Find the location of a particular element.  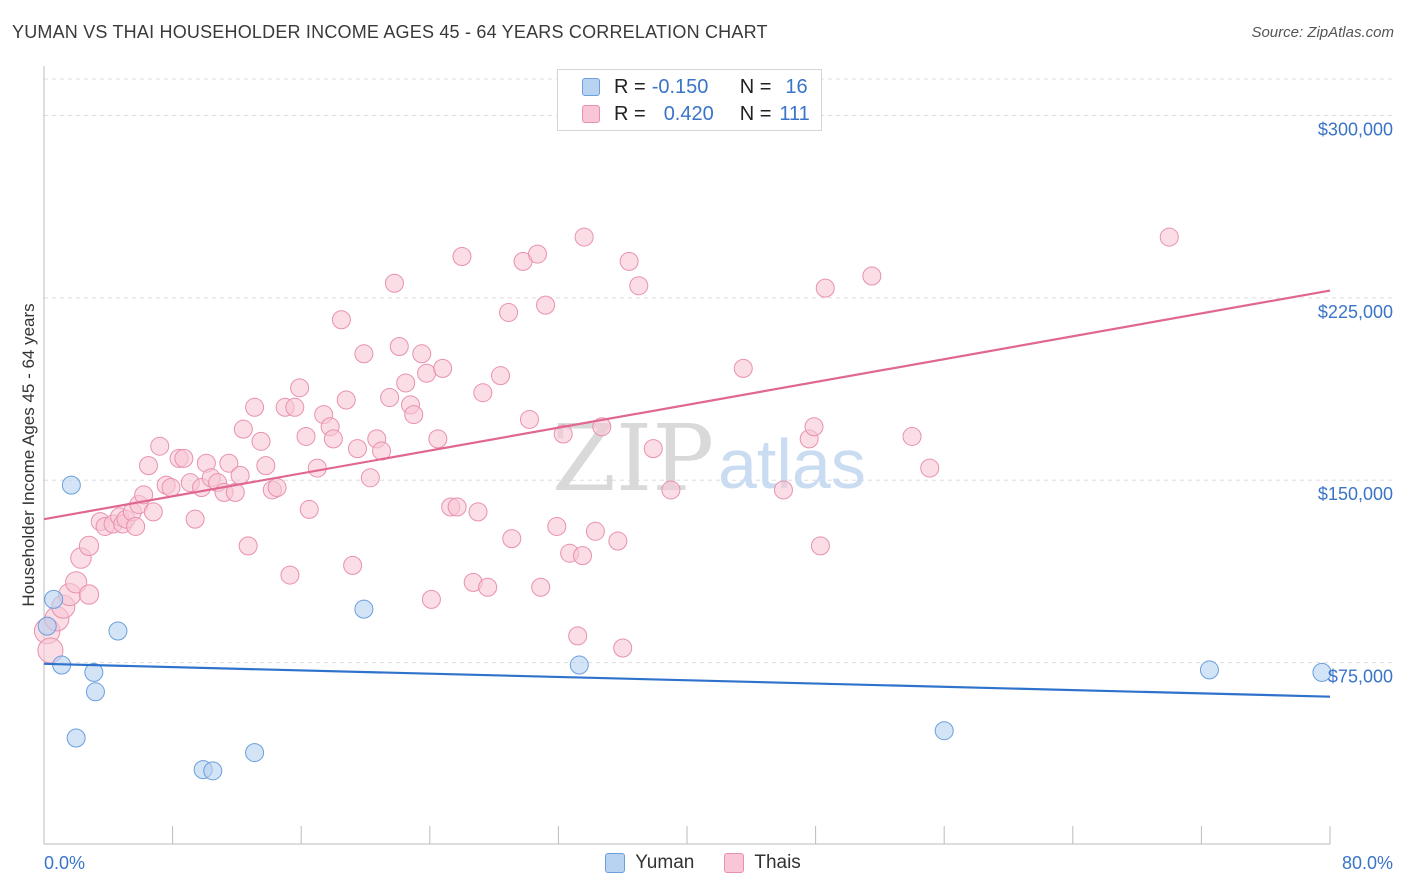

y-axis-label: Householder Income Ages 45 - 64 years is located at coordinates (28, 454).